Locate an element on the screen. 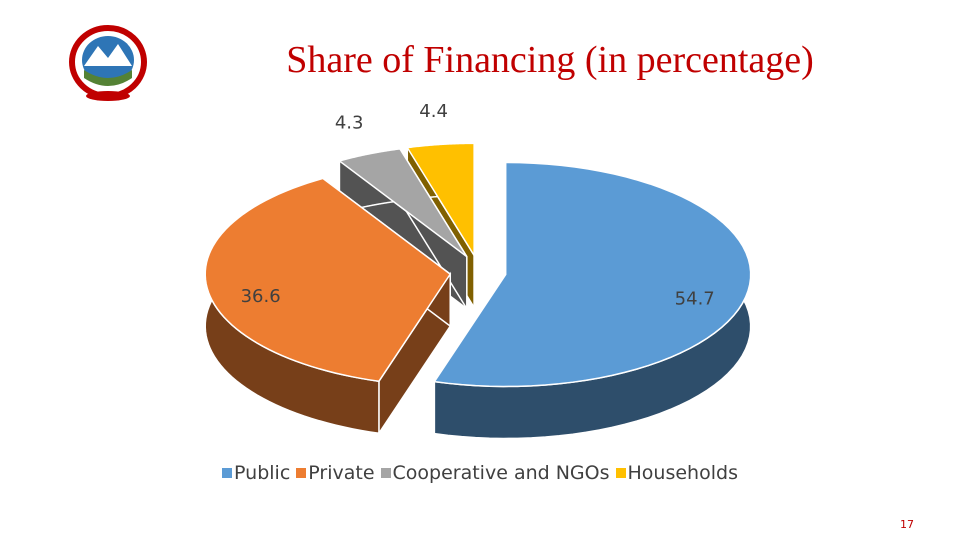 This screenshot has height=540, width=960. data-label: 4.4 is located at coordinates (433, 111).